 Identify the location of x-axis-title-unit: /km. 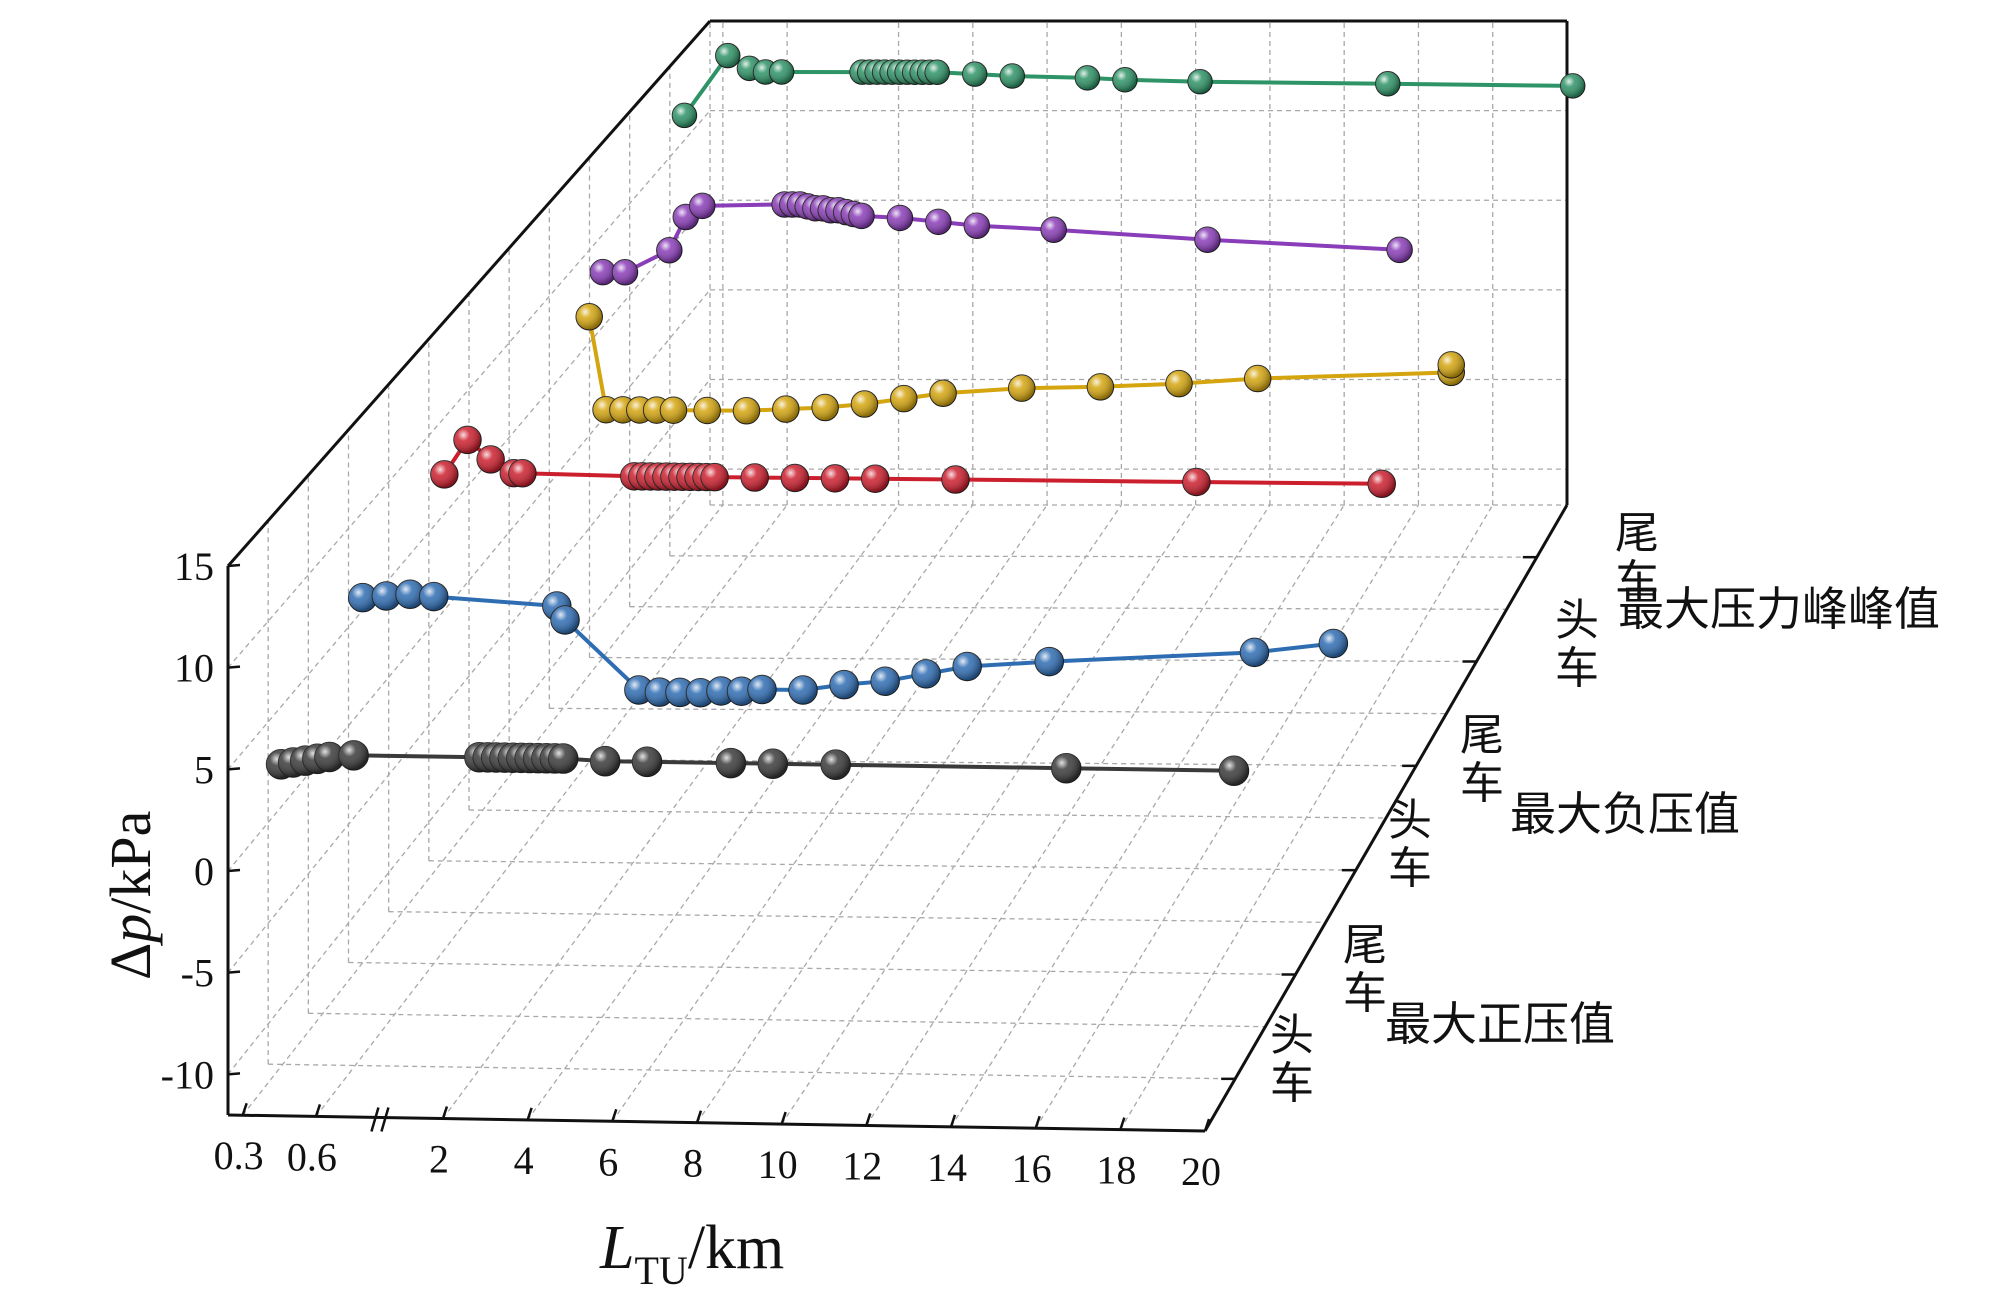
(736, 1248).